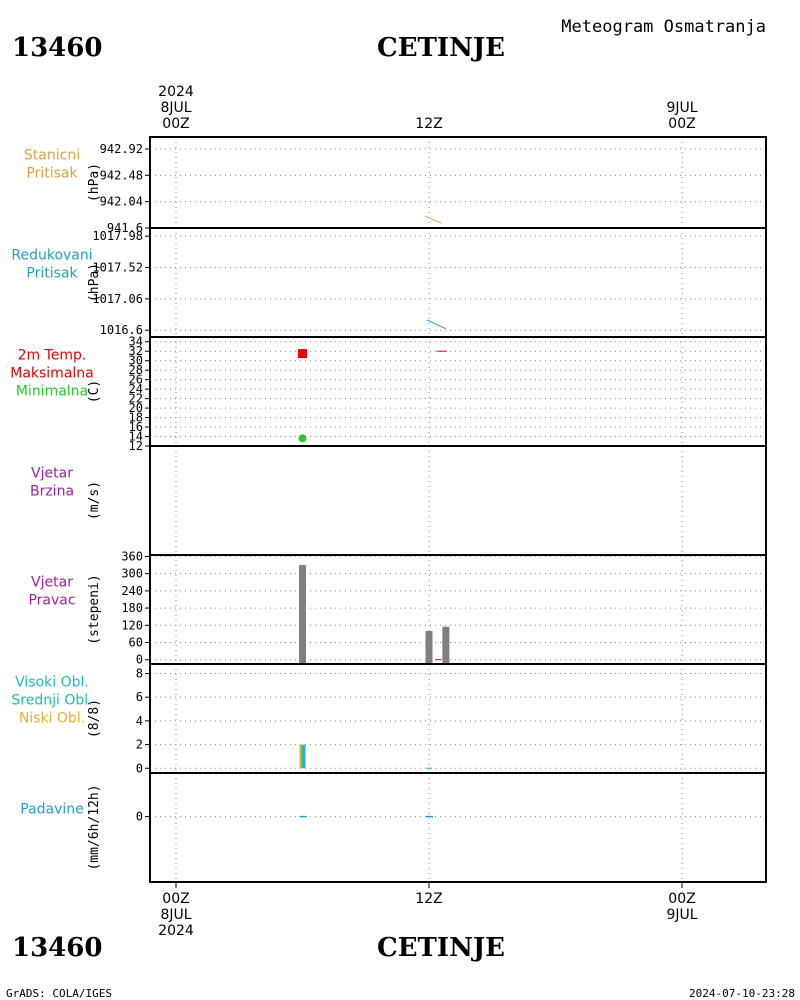 The image size is (800, 1000). What do you see at coordinates (175, 915) in the screenshot?
I see `x-tick-label-bottom: 8JUL` at bounding box center [175, 915].